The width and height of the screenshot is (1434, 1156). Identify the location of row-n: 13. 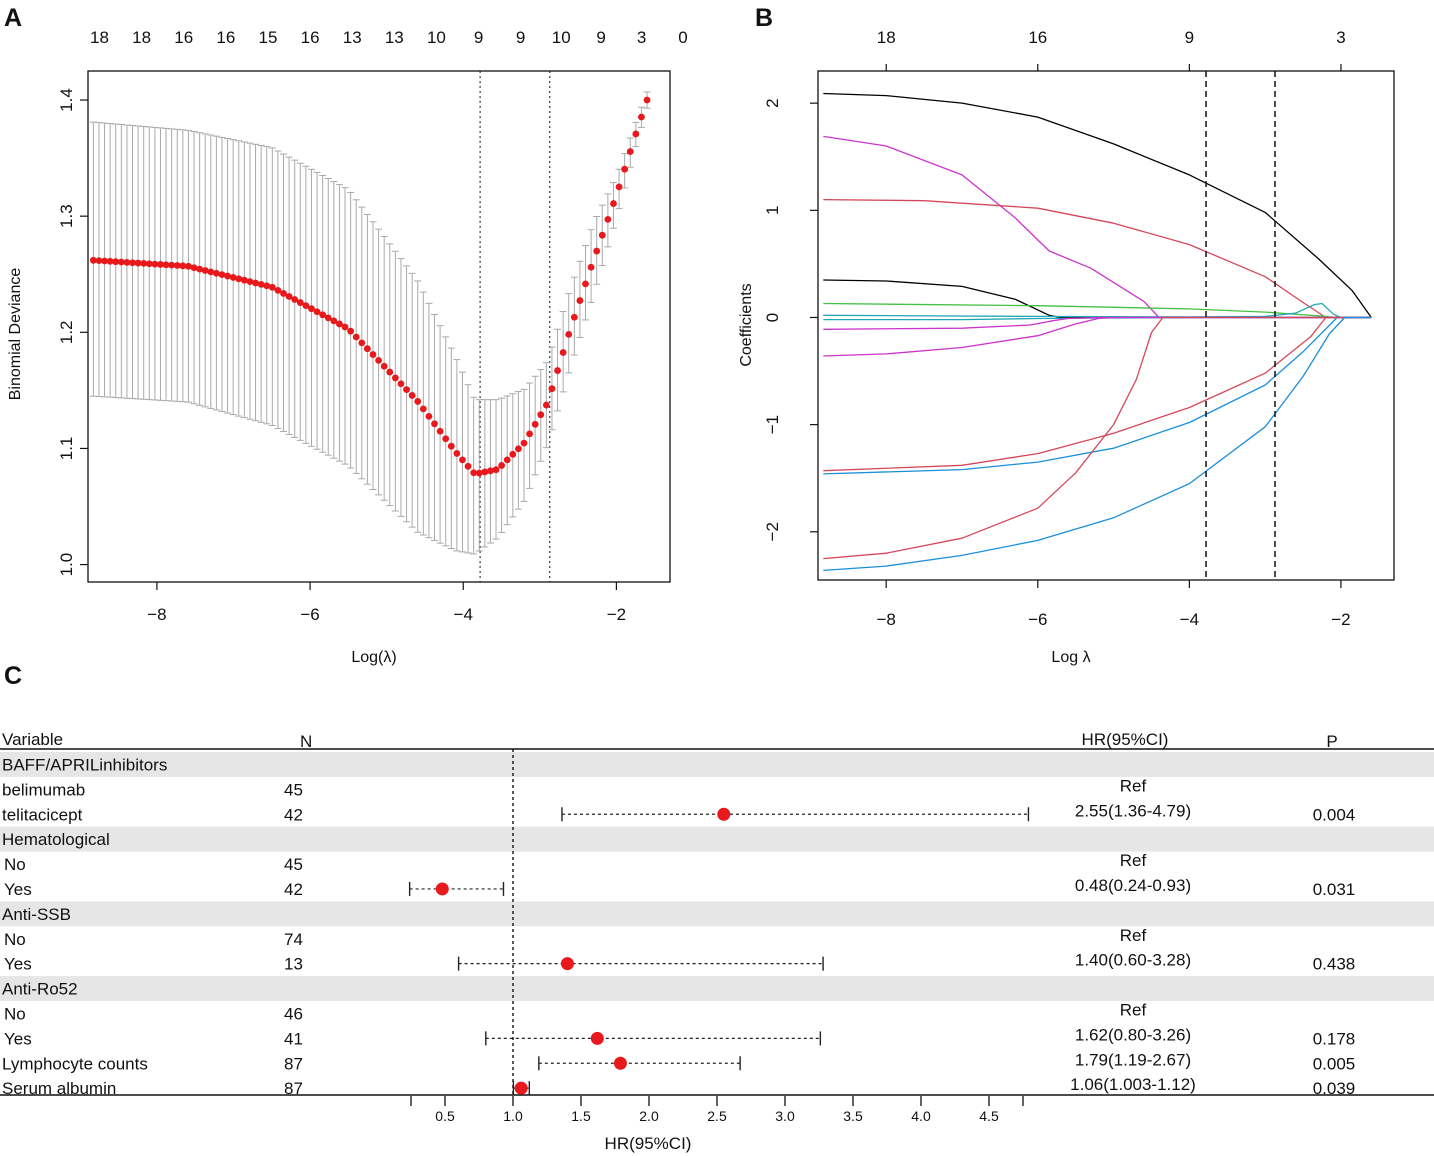
(293, 964).